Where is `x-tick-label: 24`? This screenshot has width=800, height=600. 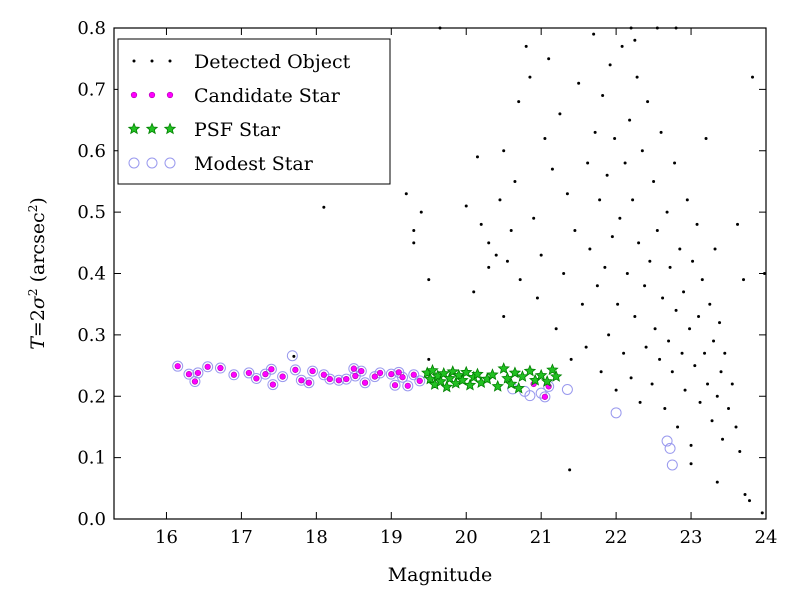
x-tick-label: 24 is located at coordinates (766, 537).